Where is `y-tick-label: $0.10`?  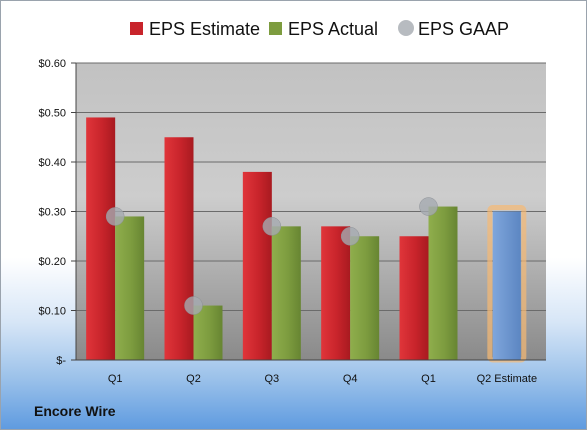
y-tick-label: $0.10 is located at coordinates (52, 312).